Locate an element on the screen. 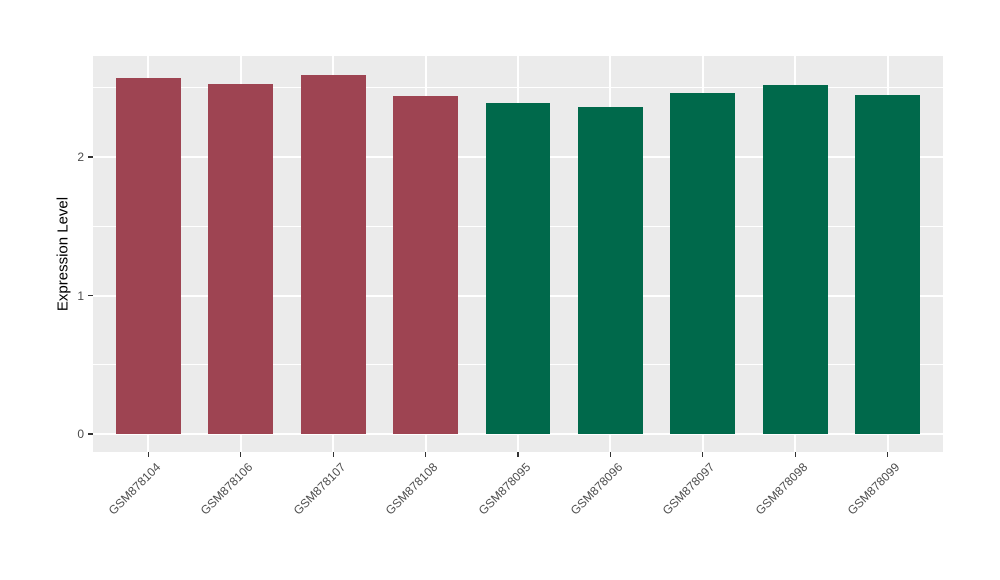 The height and width of the screenshot is (580, 1000). x-tick-label: GSM878095 is located at coordinates (504, 489).